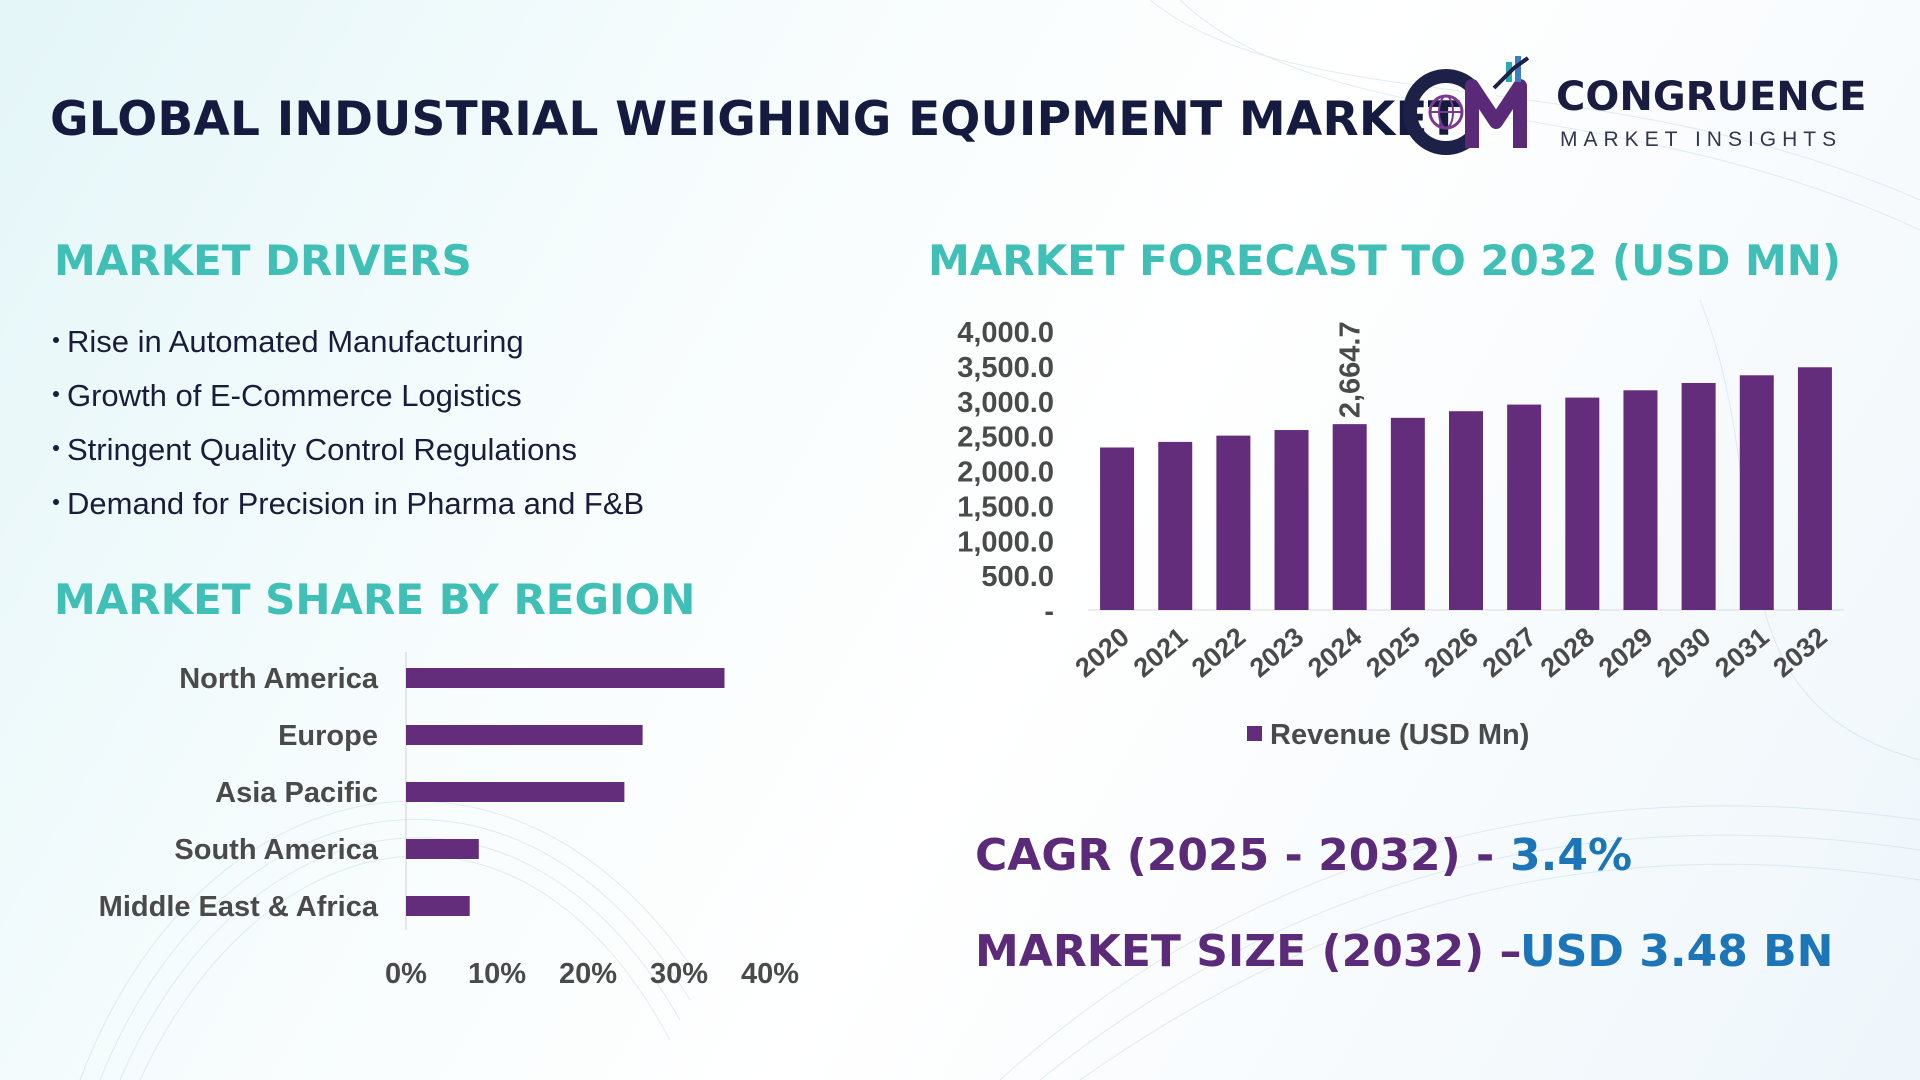 The image size is (1920, 1080). I want to click on driver-text: Stringent Quality Control Regulations, so click(322, 449).